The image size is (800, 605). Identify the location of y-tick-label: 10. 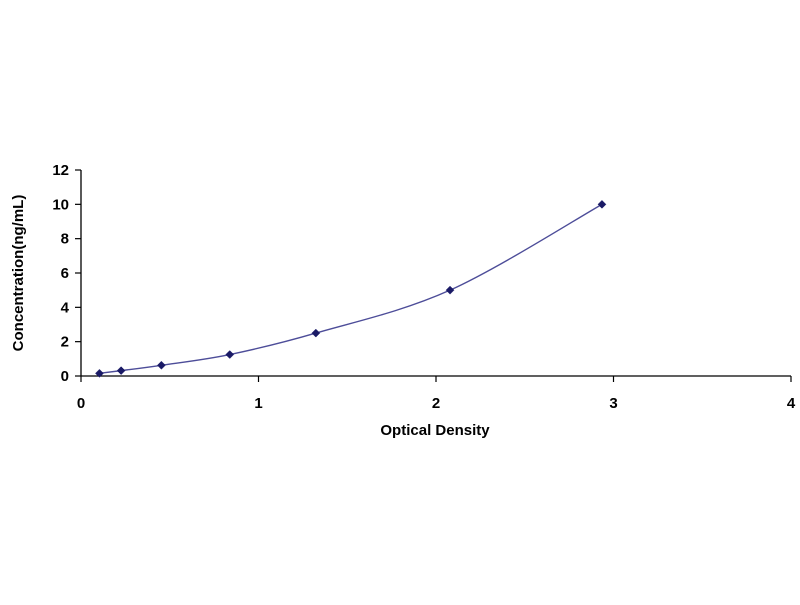
(60, 204).